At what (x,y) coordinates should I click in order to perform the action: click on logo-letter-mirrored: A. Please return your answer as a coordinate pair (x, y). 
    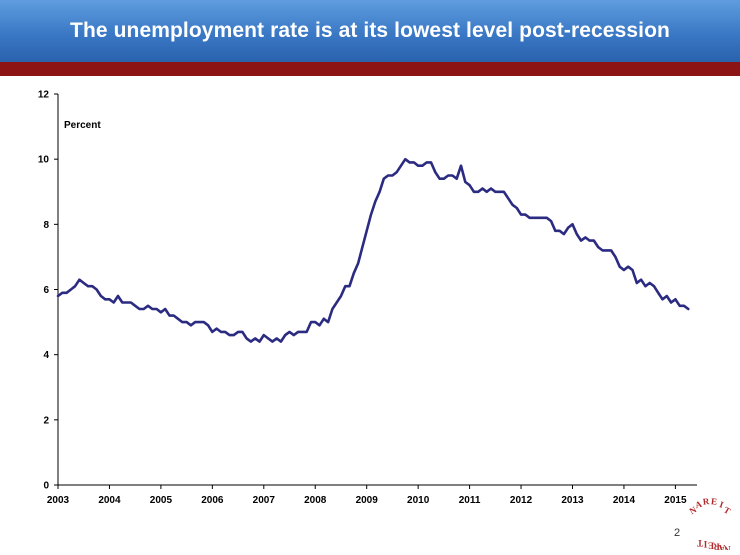
    Looking at the image, I should click on (721, 546).